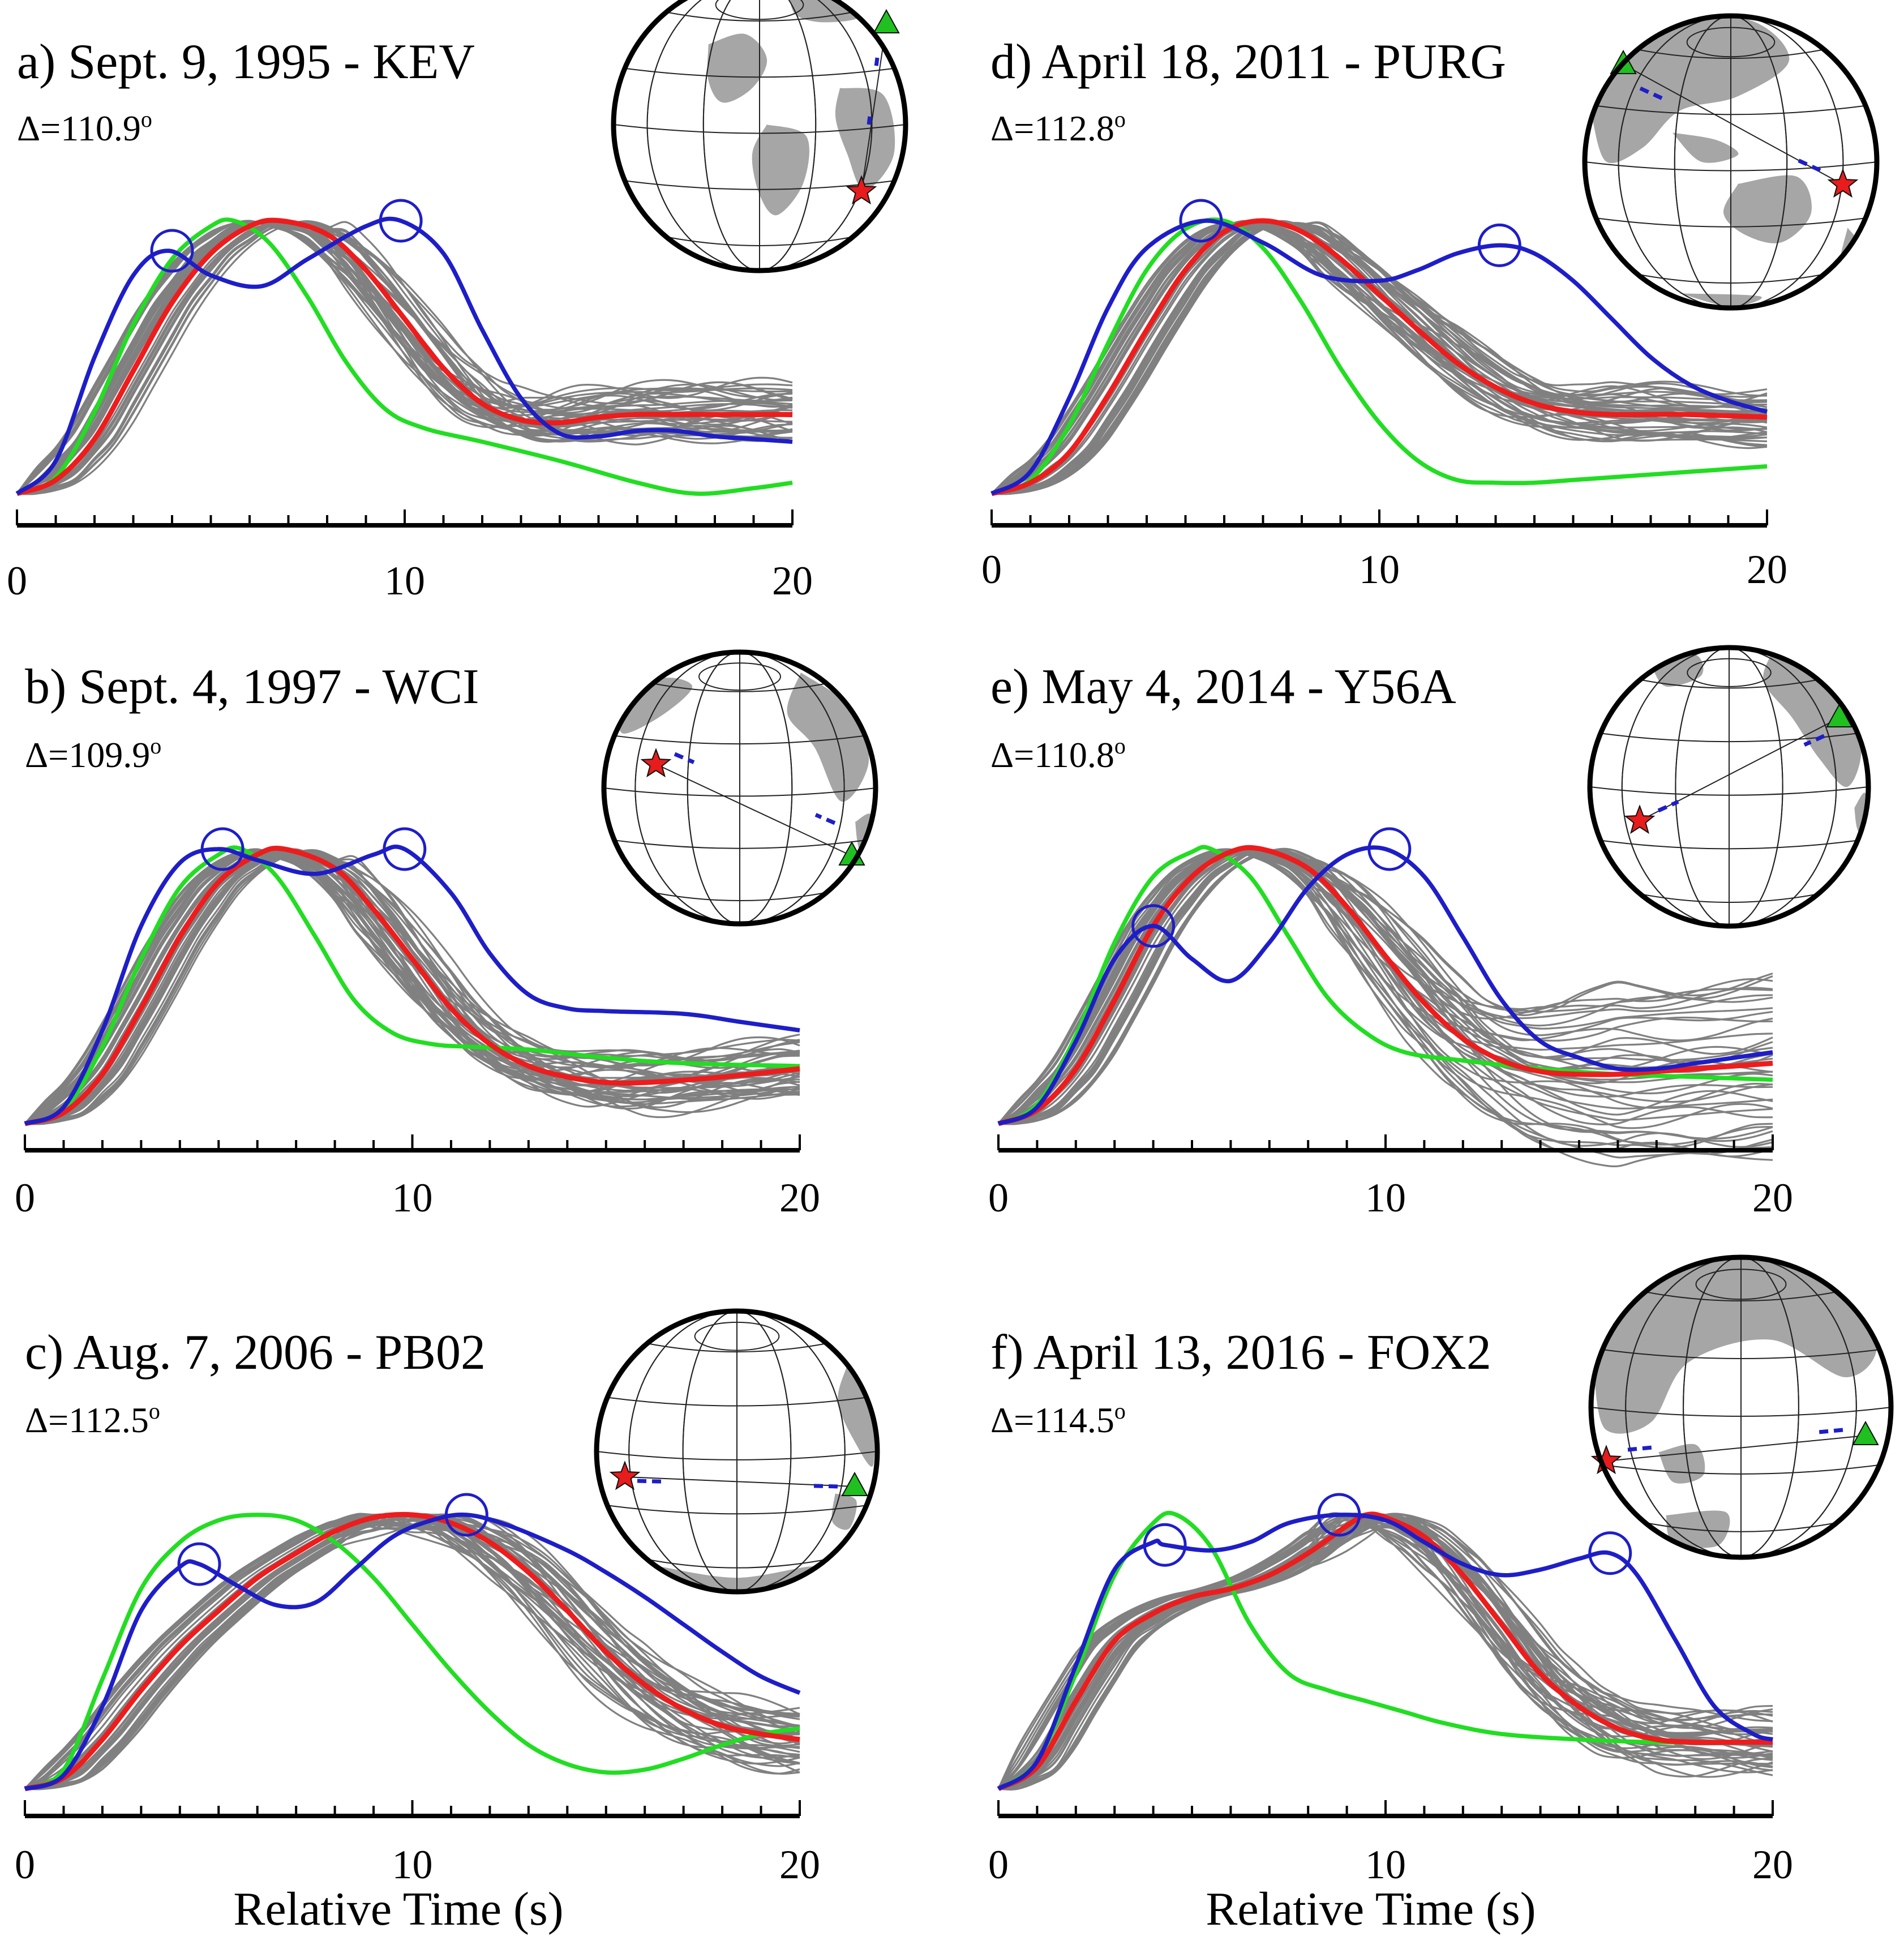 This screenshot has width=1904, height=1949. What do you see at coordinates (252, 686) in the screenshot?
I see `panel-b-title: b) Sept. 4, 1997 - WCI` at bounding box center [252, 686].